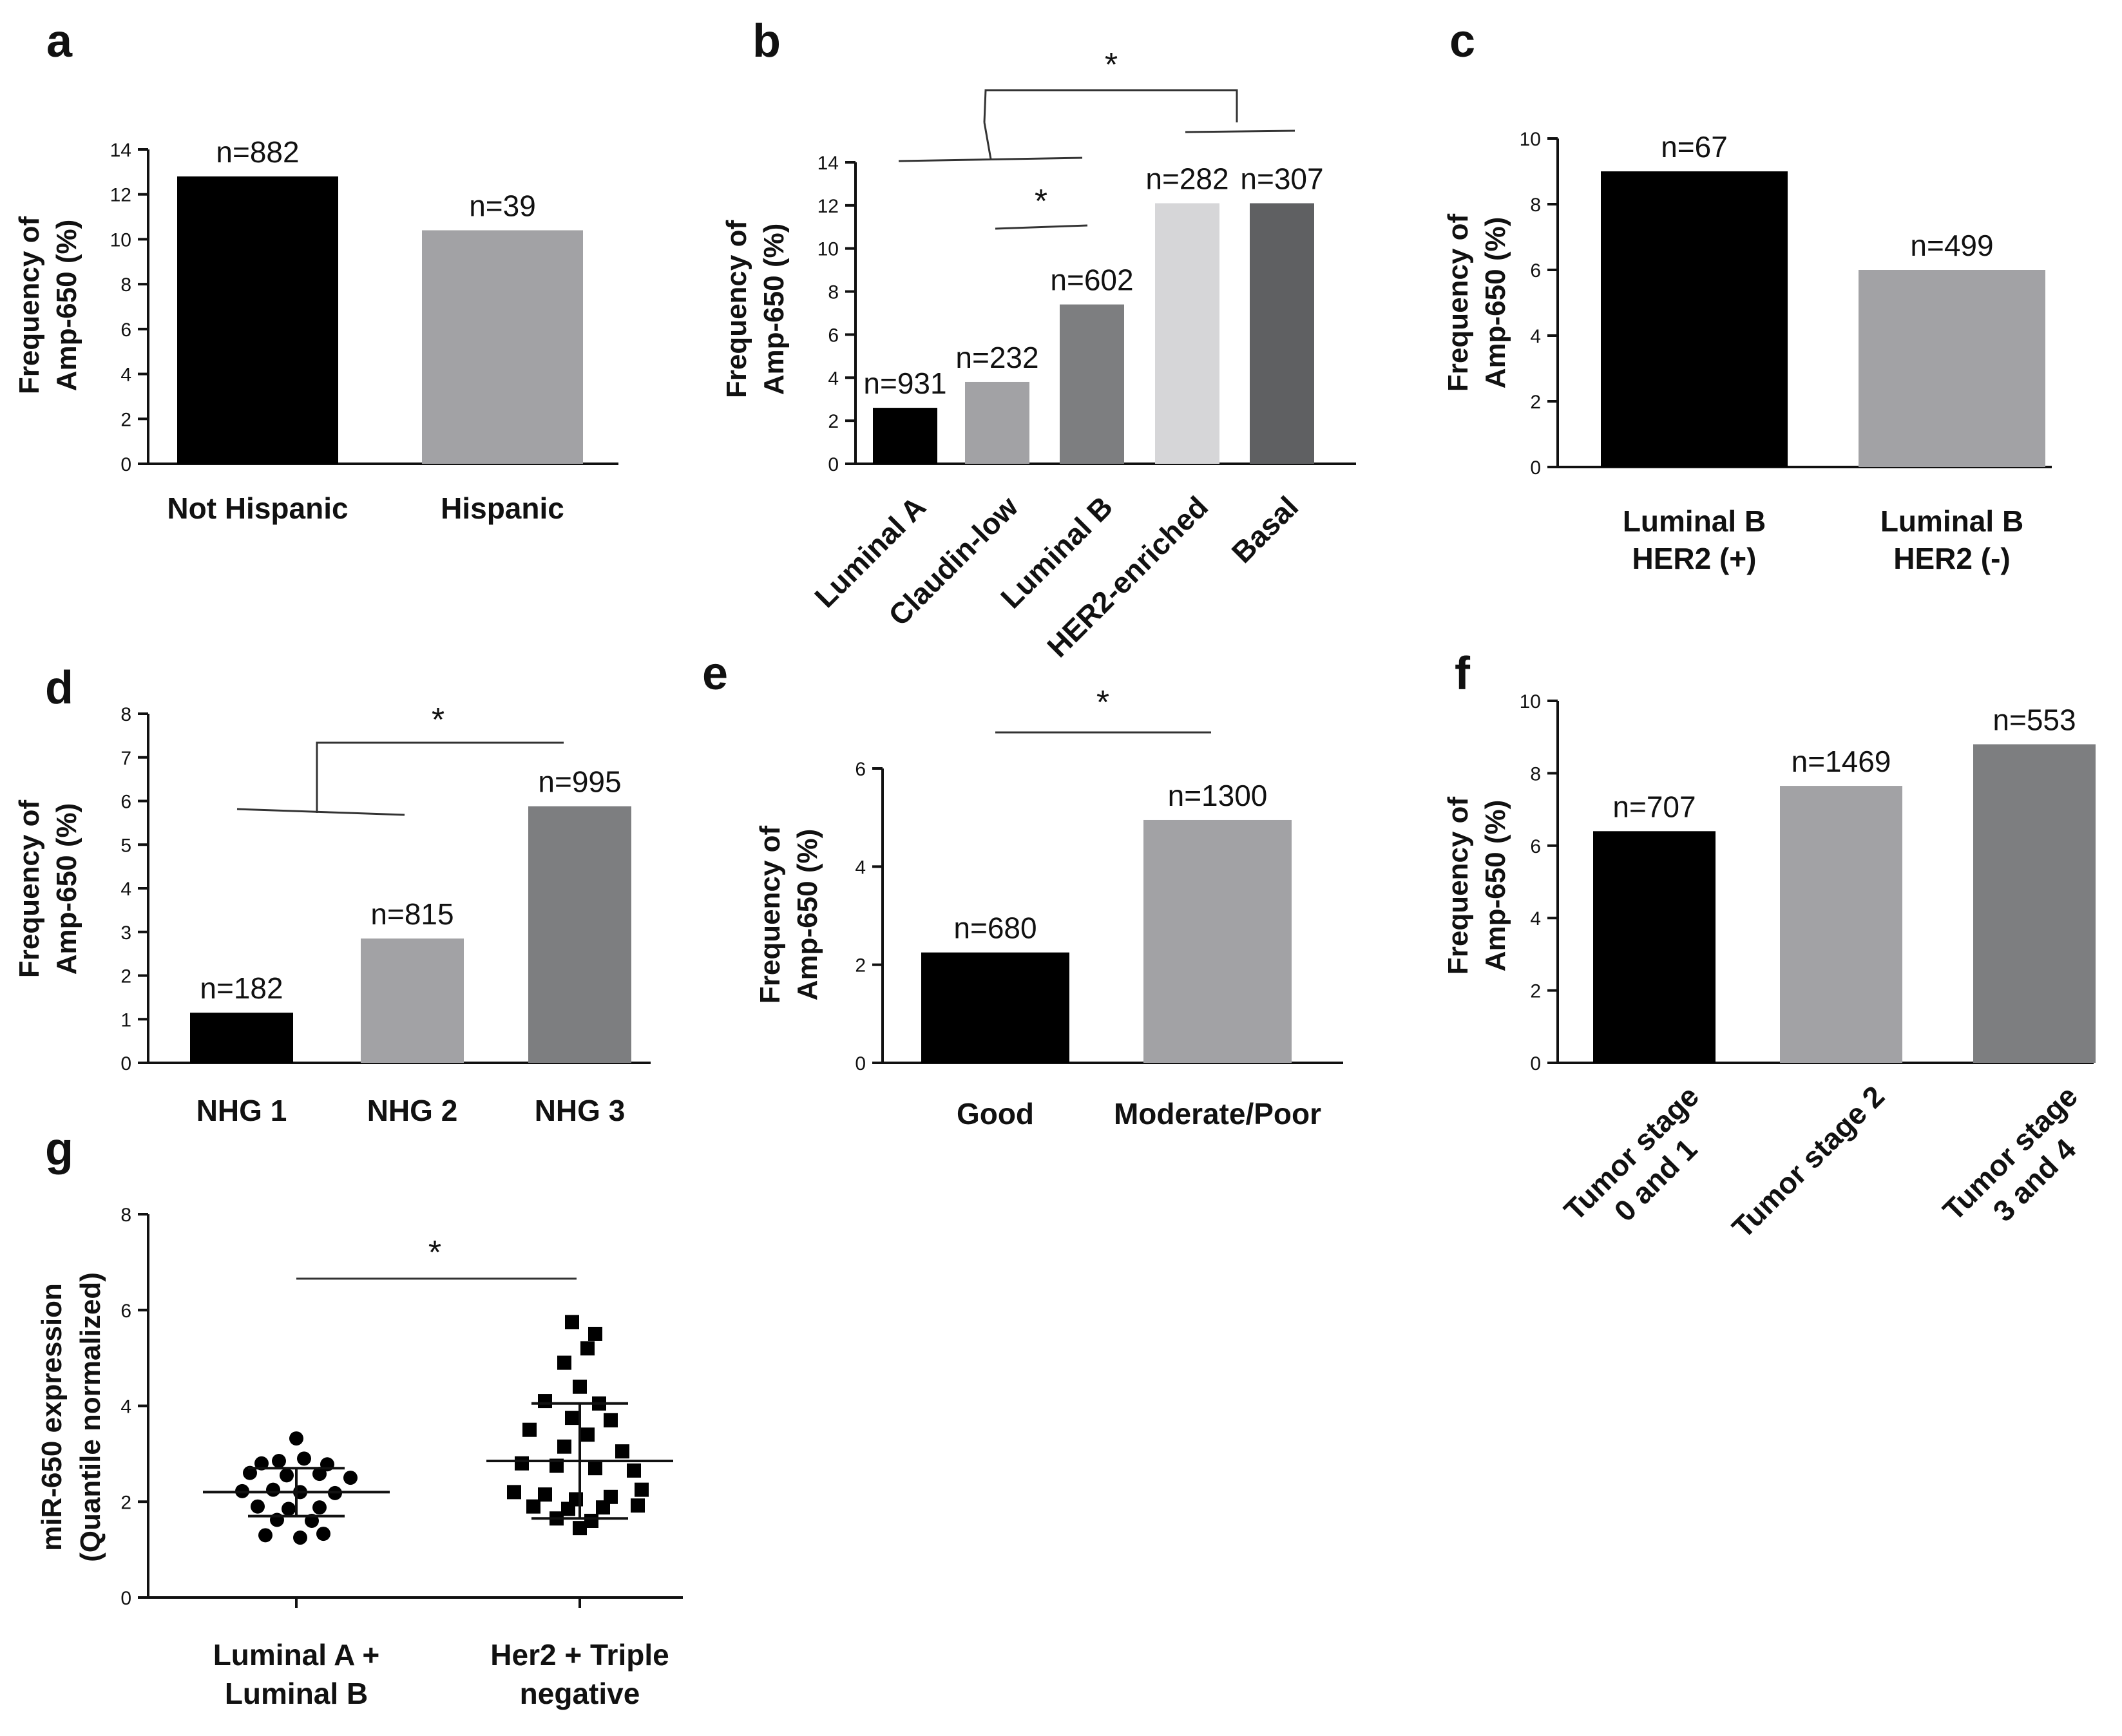 The image size is (2122, 1736). Describe the element at coordinates (90, 1417) in the screenshot. I see `y-axis-label-line2: (Quantile normalized)` at that location.